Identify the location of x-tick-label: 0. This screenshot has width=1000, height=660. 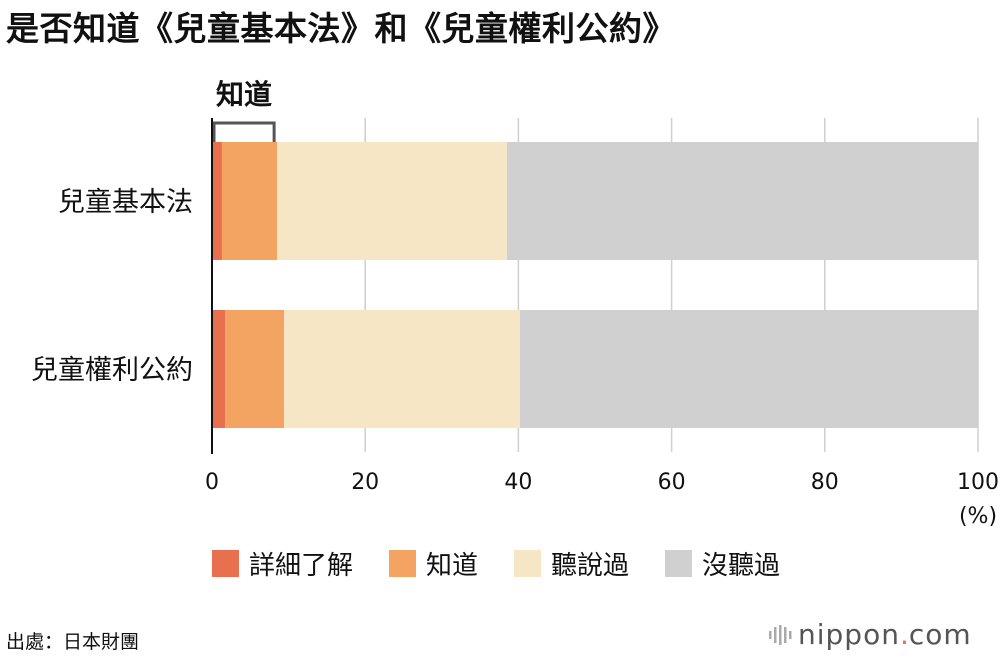
(212, 482).